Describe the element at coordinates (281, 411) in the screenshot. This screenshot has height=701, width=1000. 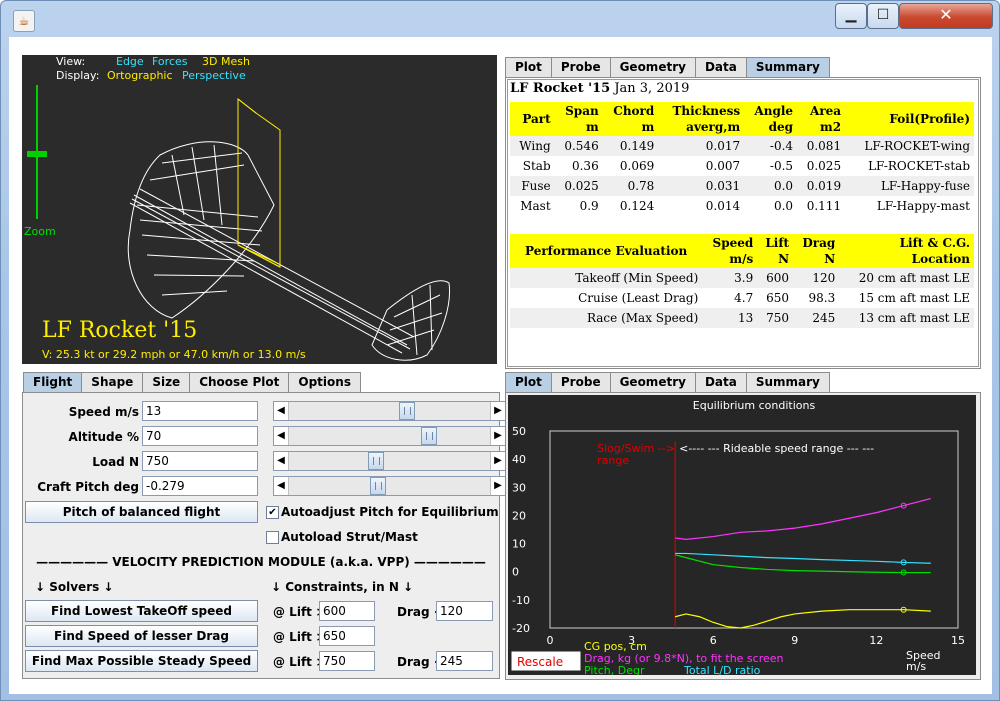
I see `speed-slider-left-arrow: ◀` at that location.